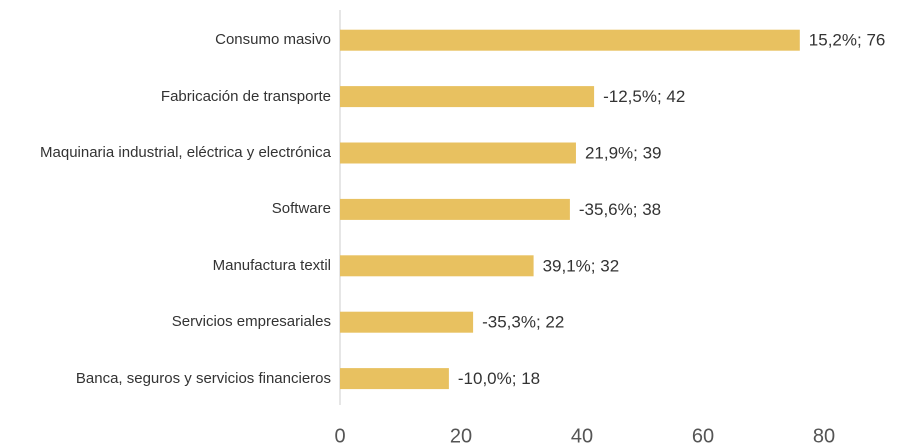 Image resolution: width=897 pixels, height=446 pixels. Describe the element at coordinates (499, 378) in the screenshot. I see `value-label: -10,0%; 18` at that location.